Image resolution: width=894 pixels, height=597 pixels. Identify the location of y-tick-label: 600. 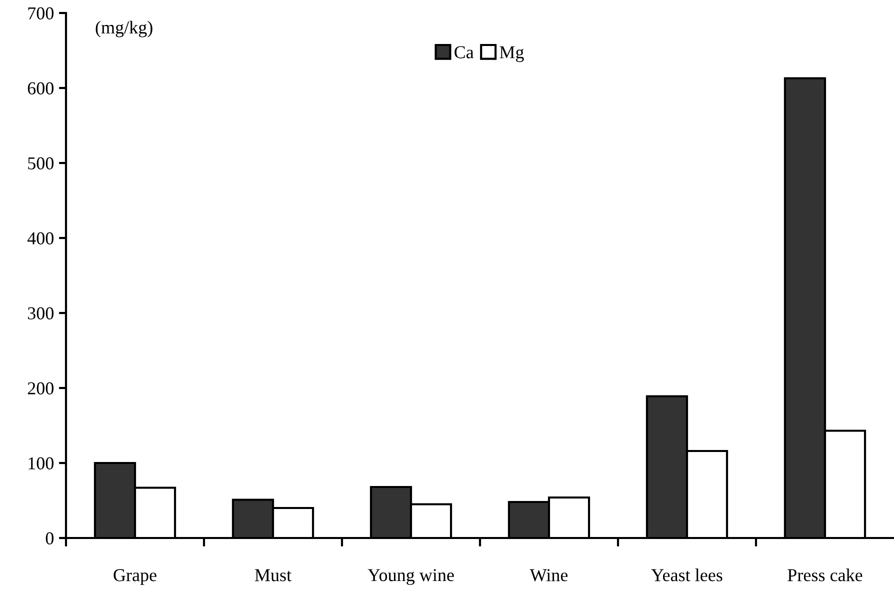
(41, 88).